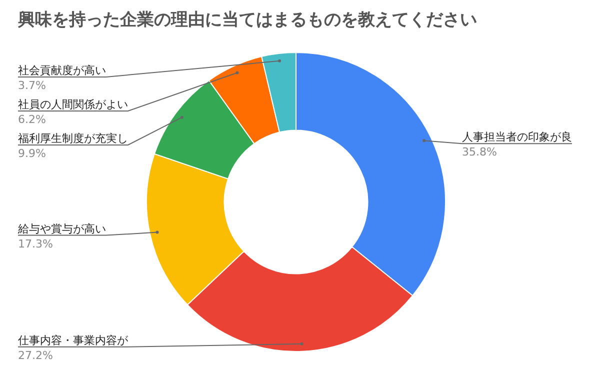  I want to click on slice-label: 福利厚生制度が充実し, so click(73, 138).